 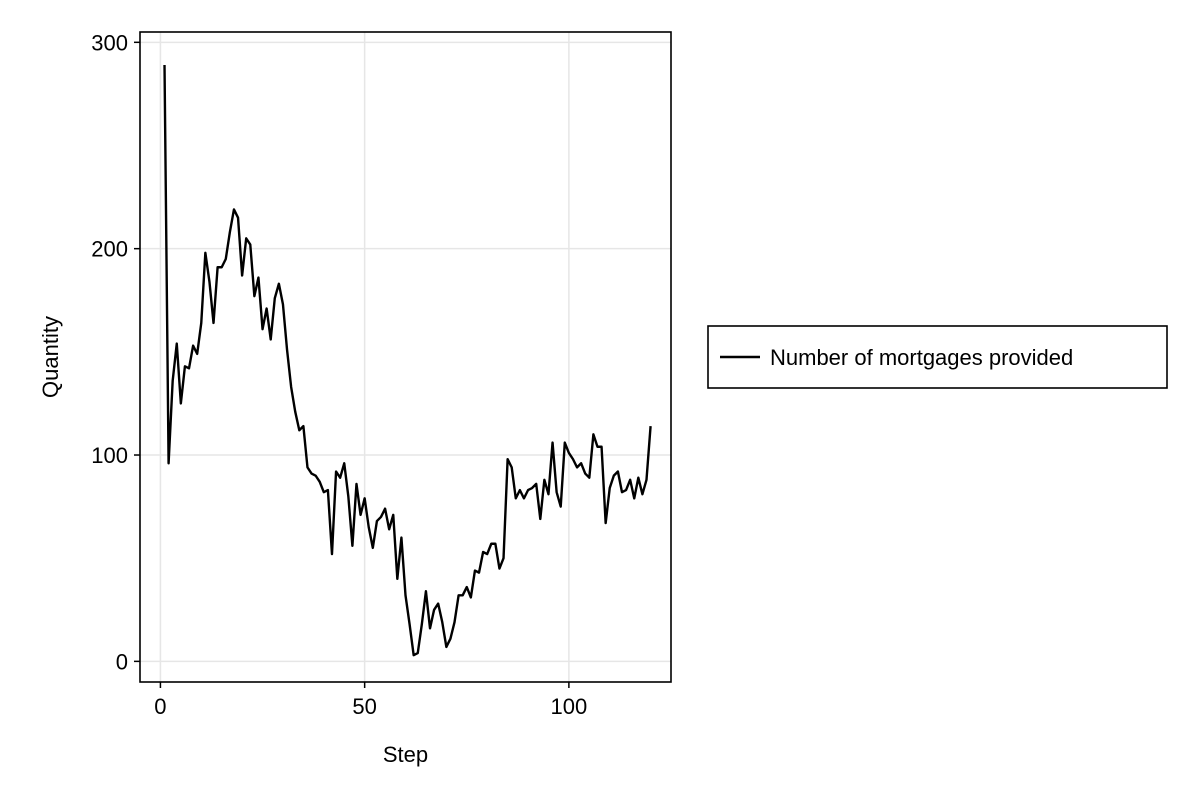 I want to click on y-axis-label: Quantity, so click(x=50, y=357).